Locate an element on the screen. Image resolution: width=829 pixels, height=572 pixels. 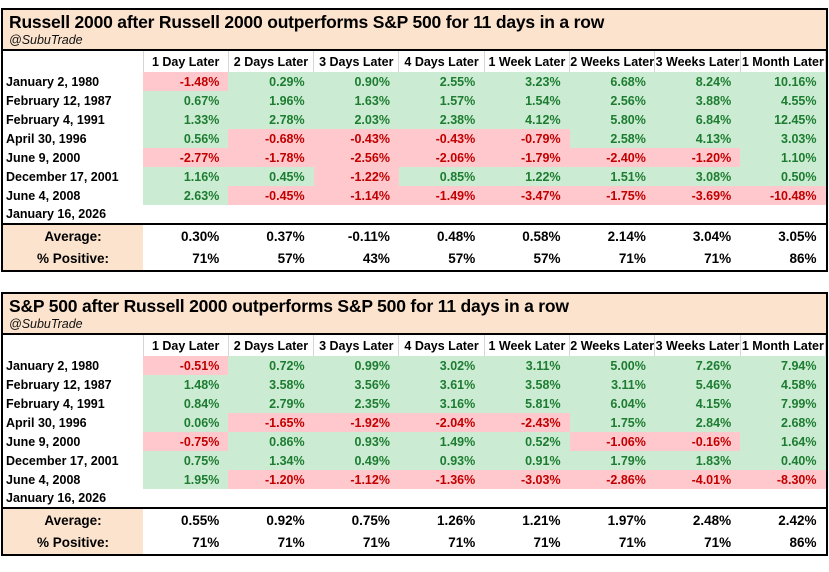
return-cell: 0.49% is located at coordinates (356, 460).